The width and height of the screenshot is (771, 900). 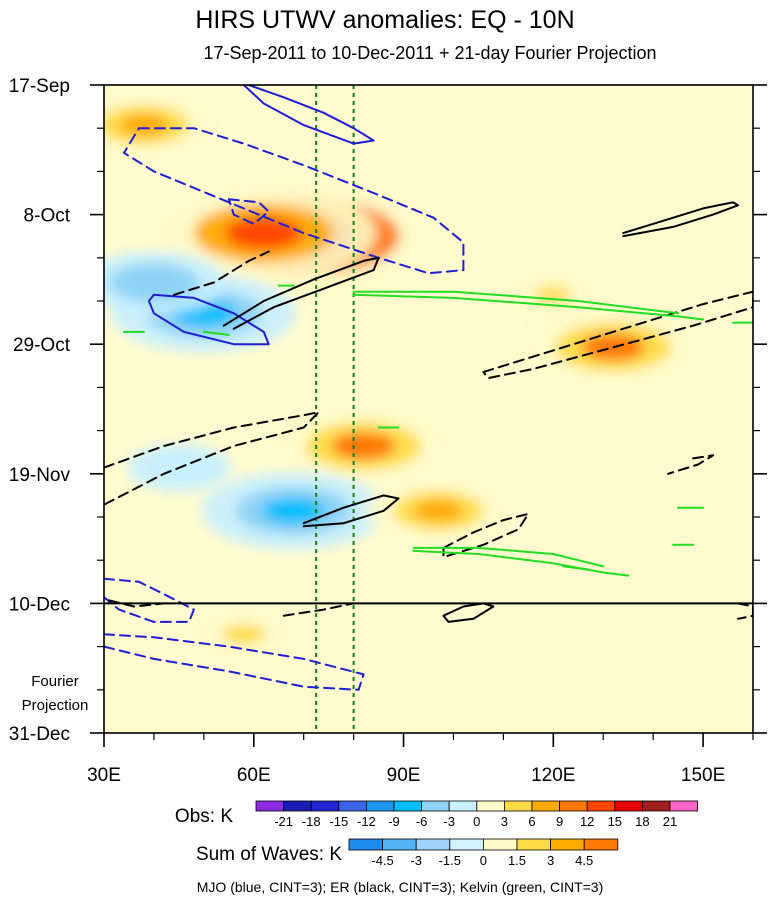 I want to click on waves-colorbar: Sum of Waves: K -4.5 -3 -1.5 0 1.5 3 4.5, so click(x=407, y=853).